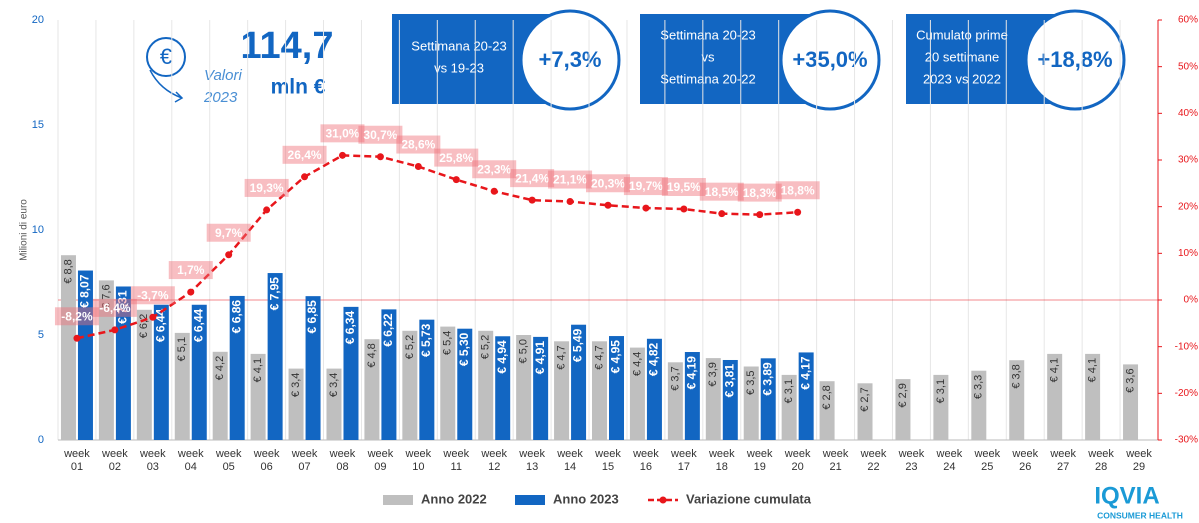  Describe the element at coordinates (835, 460) in the screenshot. I see `x-tick-label: week 21` at that location.